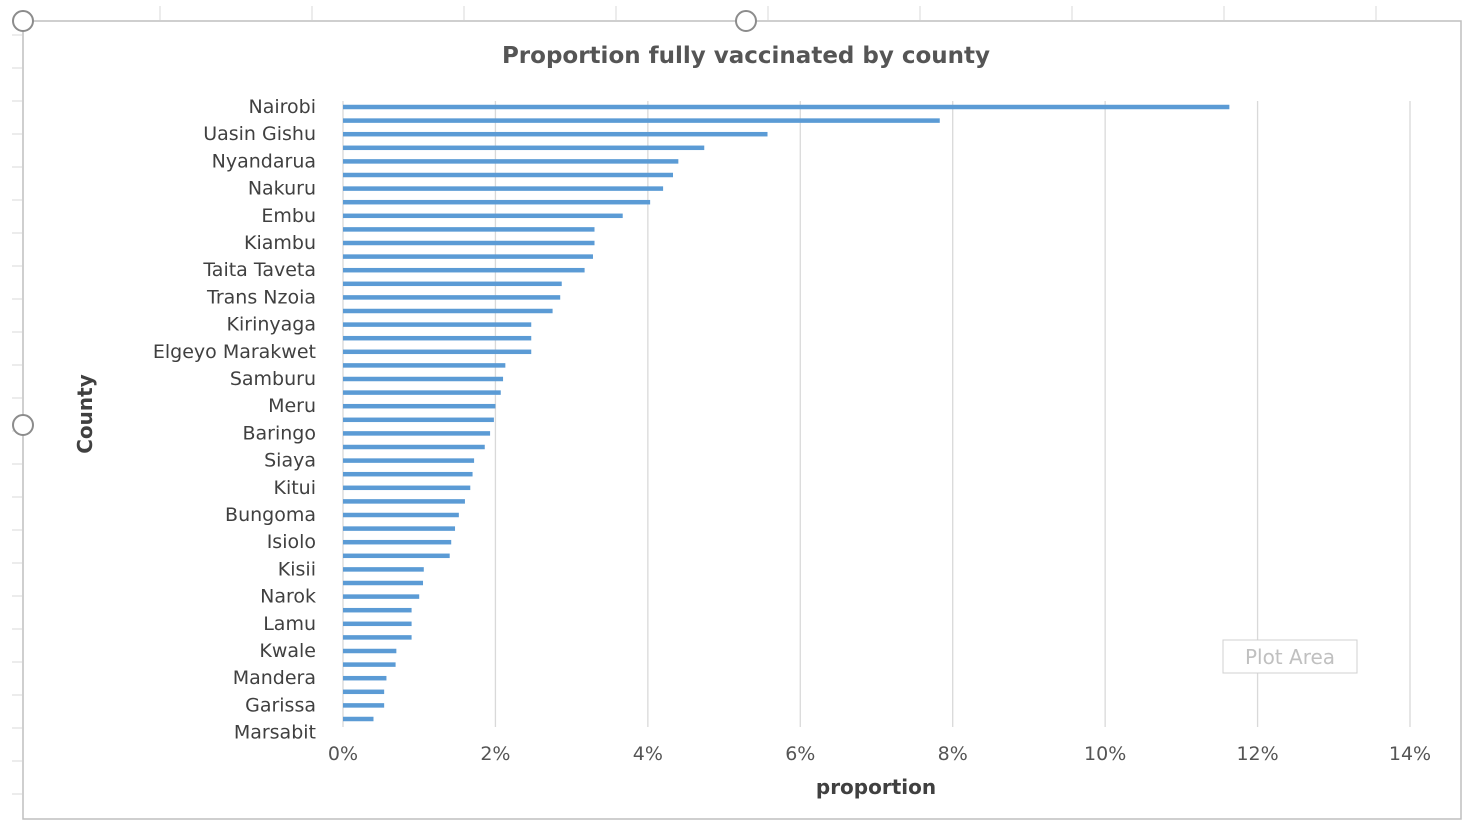 This screenshot has width=1465, height=823. I want to click on category-label: Elgeyo Marakwet, so click(234, 352).